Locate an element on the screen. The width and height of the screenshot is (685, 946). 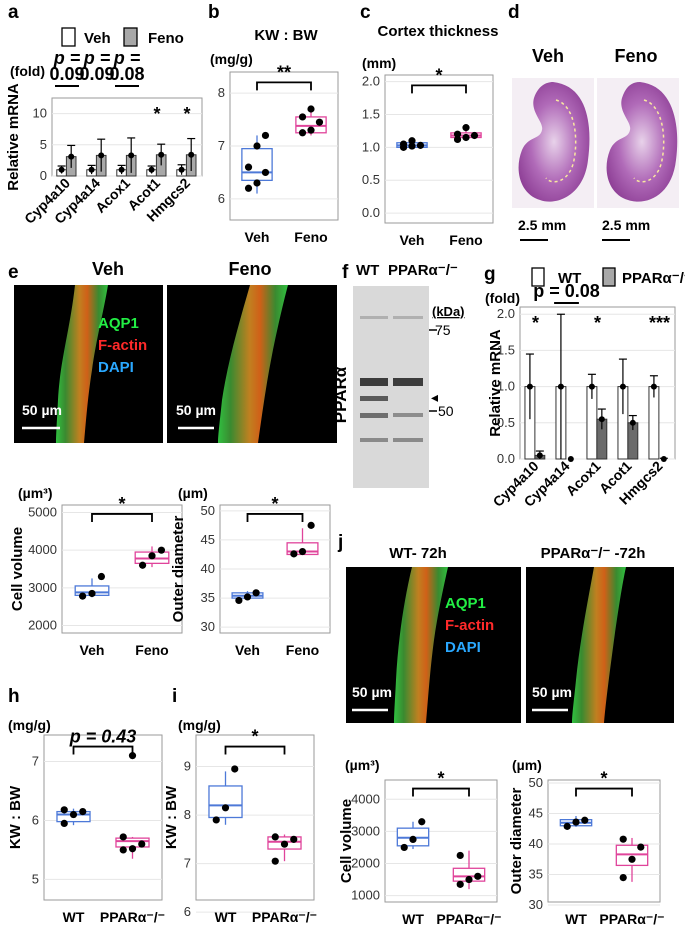
kidney-veh-shape is located at coordinates (554, 142).